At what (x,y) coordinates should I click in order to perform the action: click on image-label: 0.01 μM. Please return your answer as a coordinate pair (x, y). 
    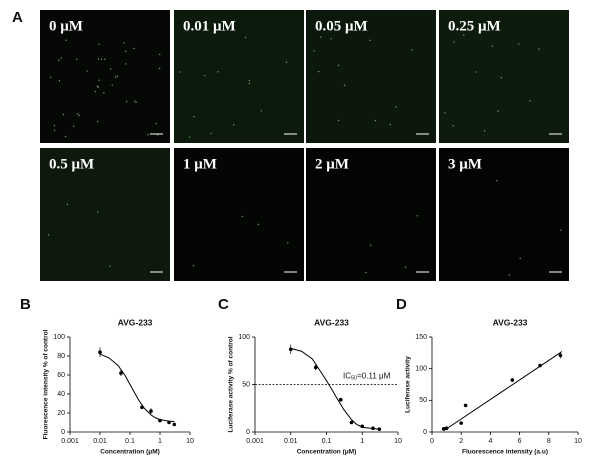
    Looking at the image, I should click on (209, 26).